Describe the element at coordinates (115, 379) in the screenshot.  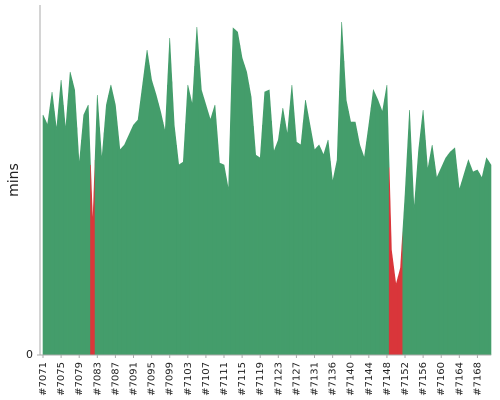
I see `x-tick-label: #7087` at that location.